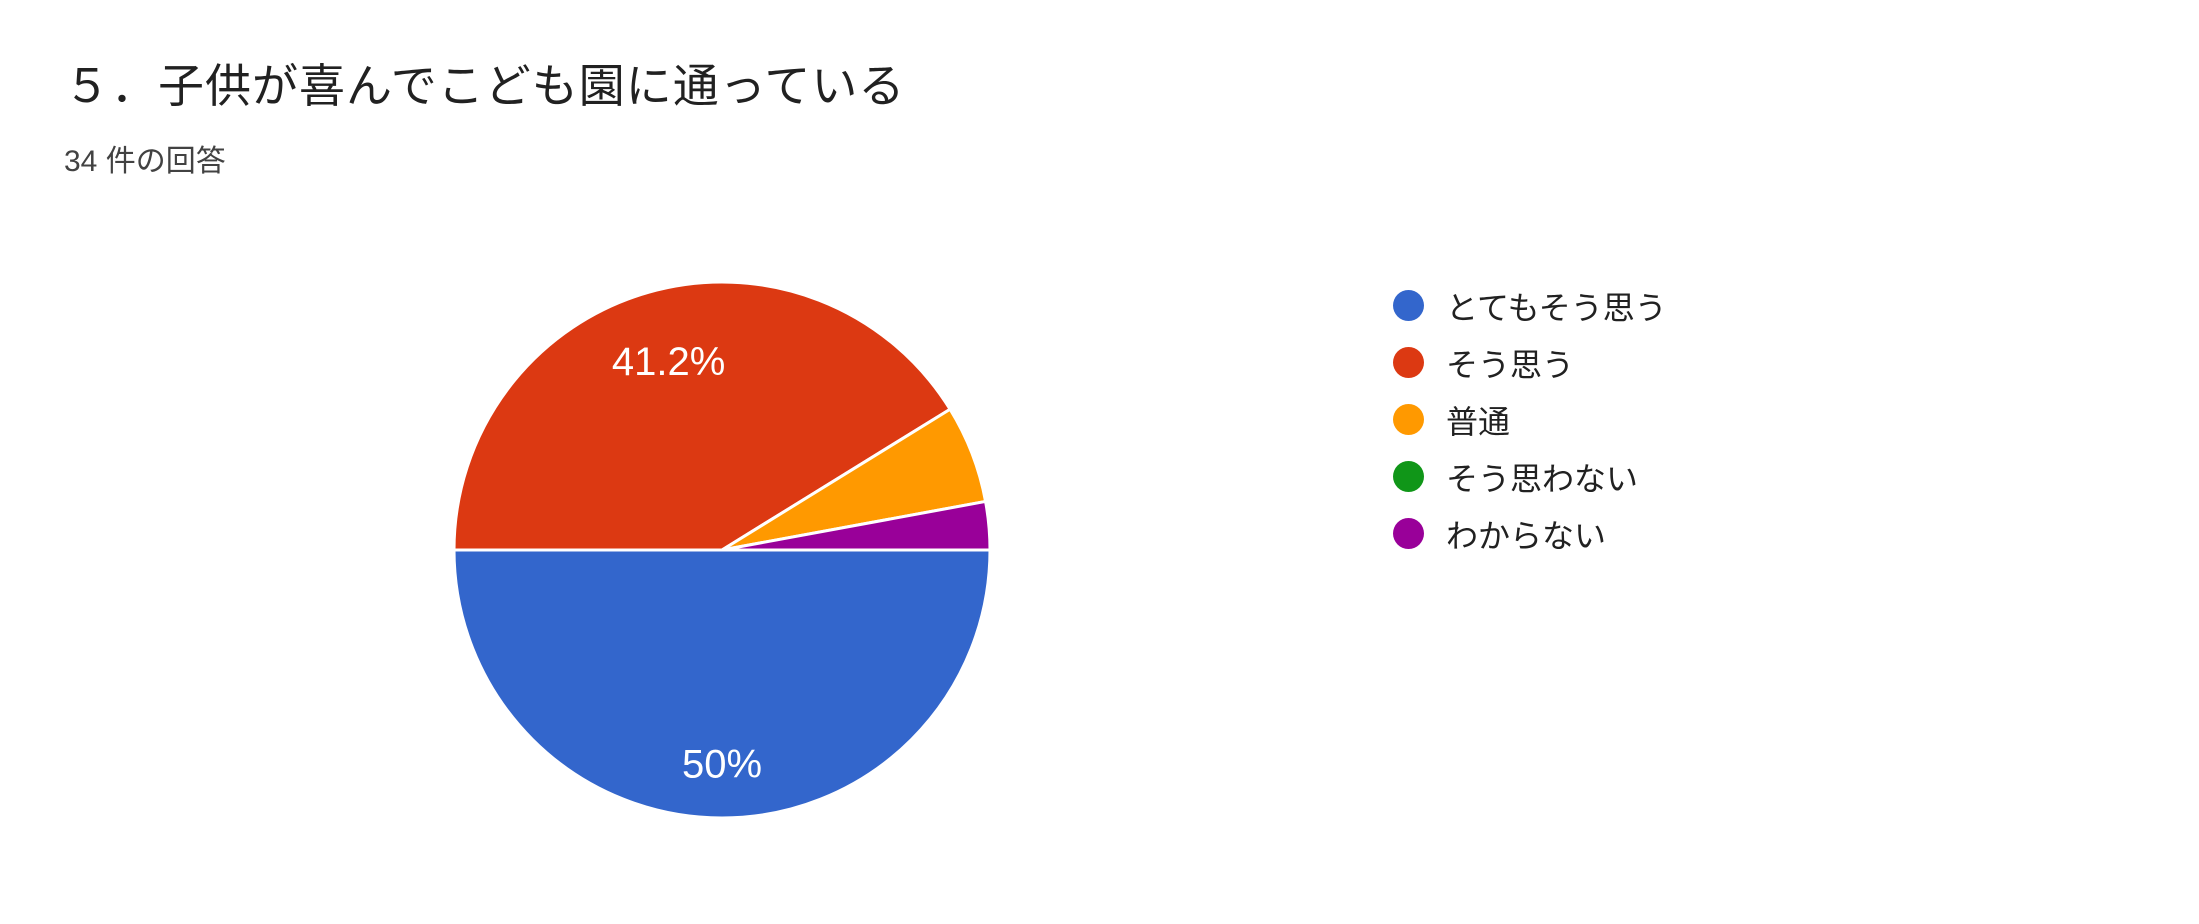  I want to click on legend-item-2: 普通, so click(1530, 419).